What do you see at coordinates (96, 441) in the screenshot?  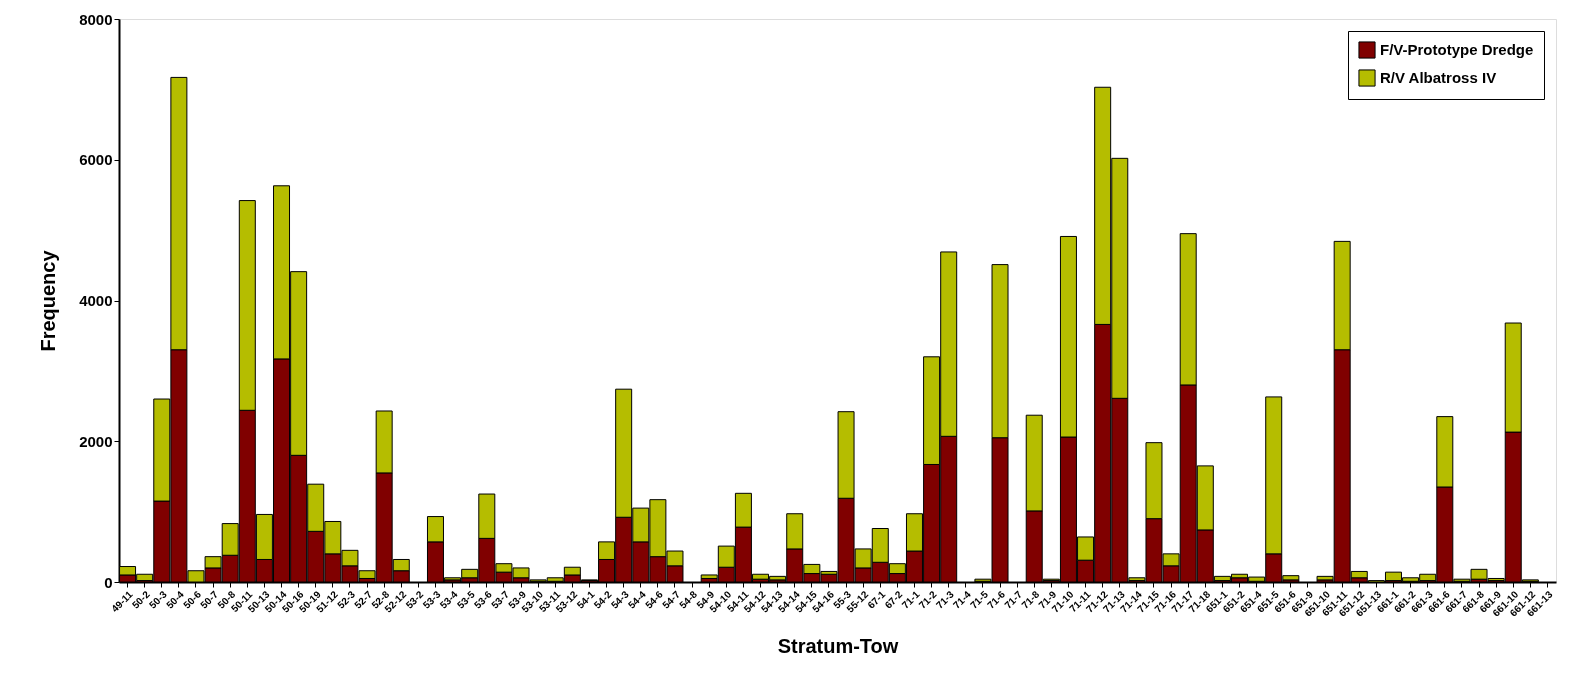 I see `y-tick-label: 2000` at bounding box center [96, 441].